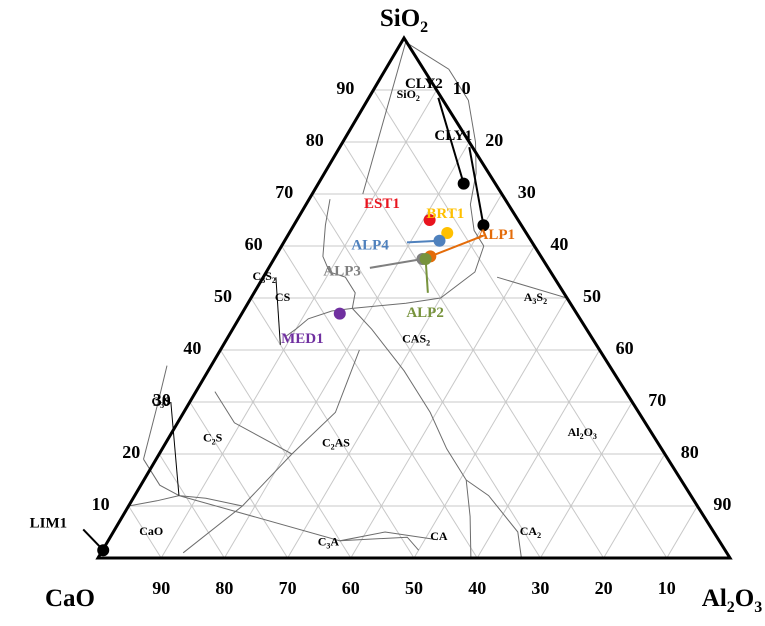 This screenshot has width=765, height=626. I want to click on phase-label-cs: CS, so click(283, 297).